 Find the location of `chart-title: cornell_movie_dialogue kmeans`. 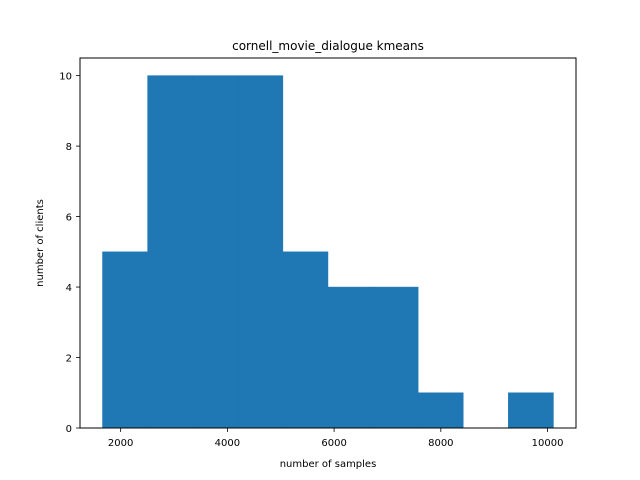

chart-title: cornell_movie_dialogue kmeans is located at coordinates (328, 46).